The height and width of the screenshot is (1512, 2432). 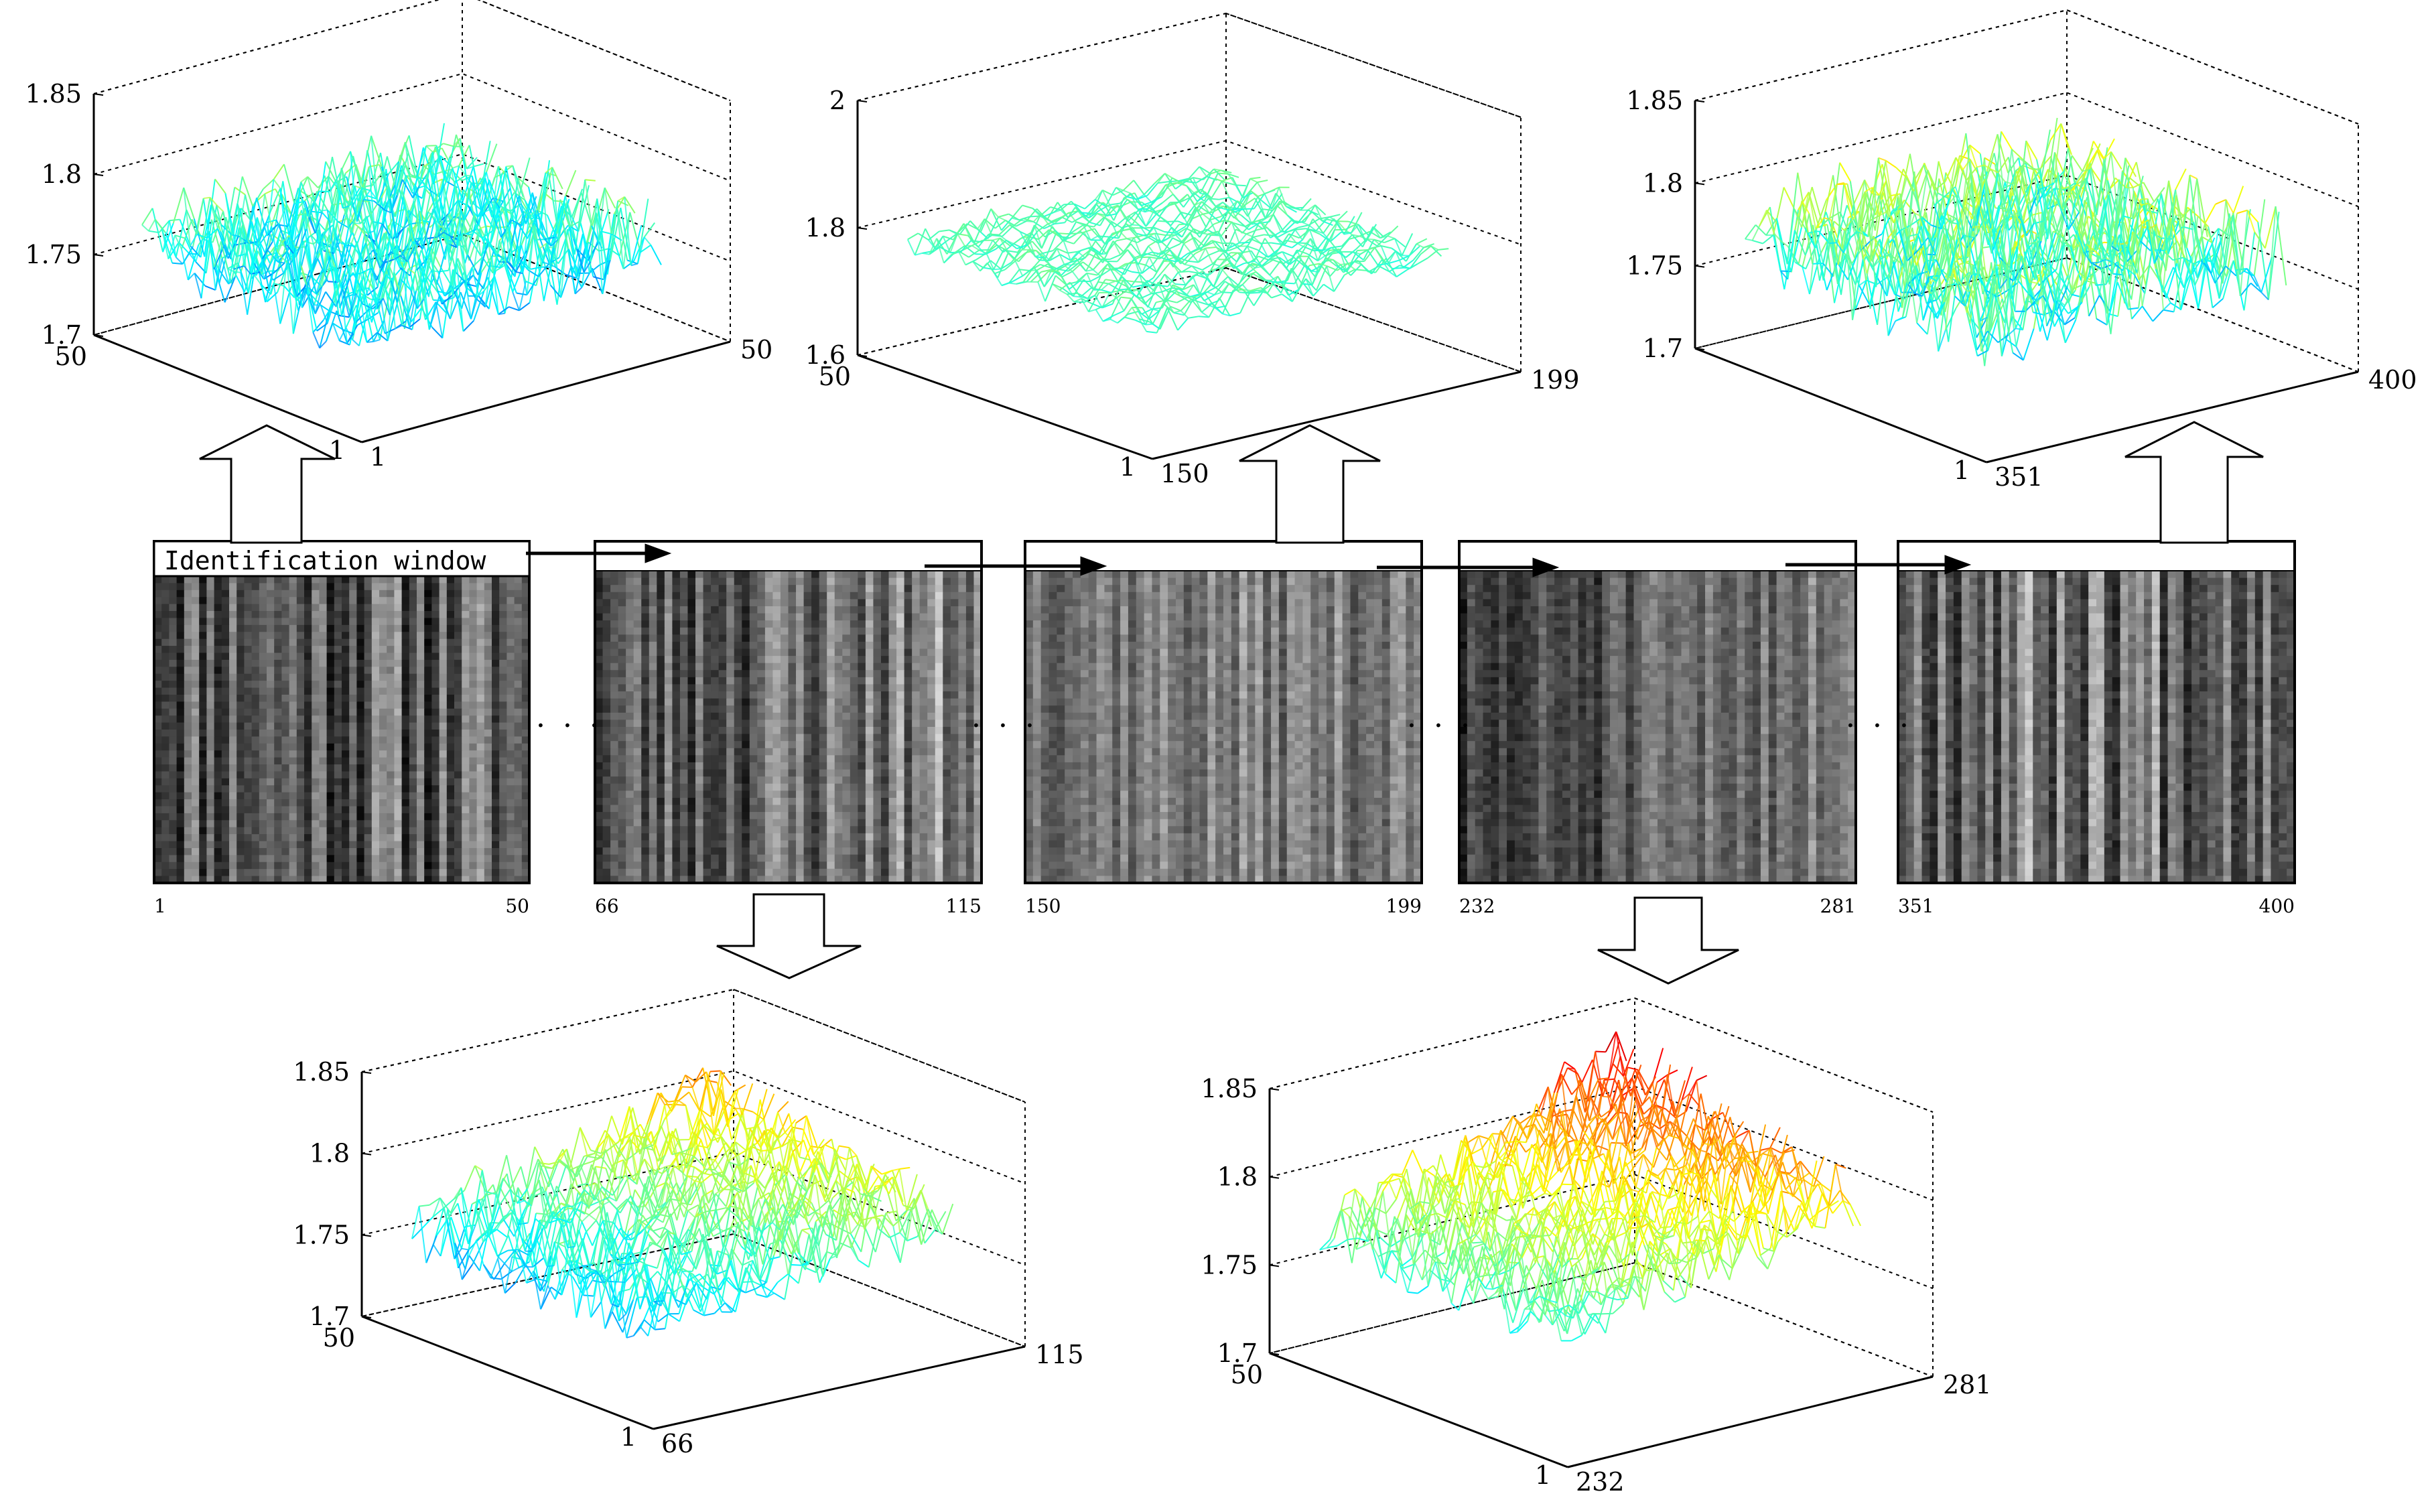 What do you see at coordinates (1229, 1088) in the screenshot?
I see `ztick-p5-3: 1.85` at bounding box center [1229, 1088].